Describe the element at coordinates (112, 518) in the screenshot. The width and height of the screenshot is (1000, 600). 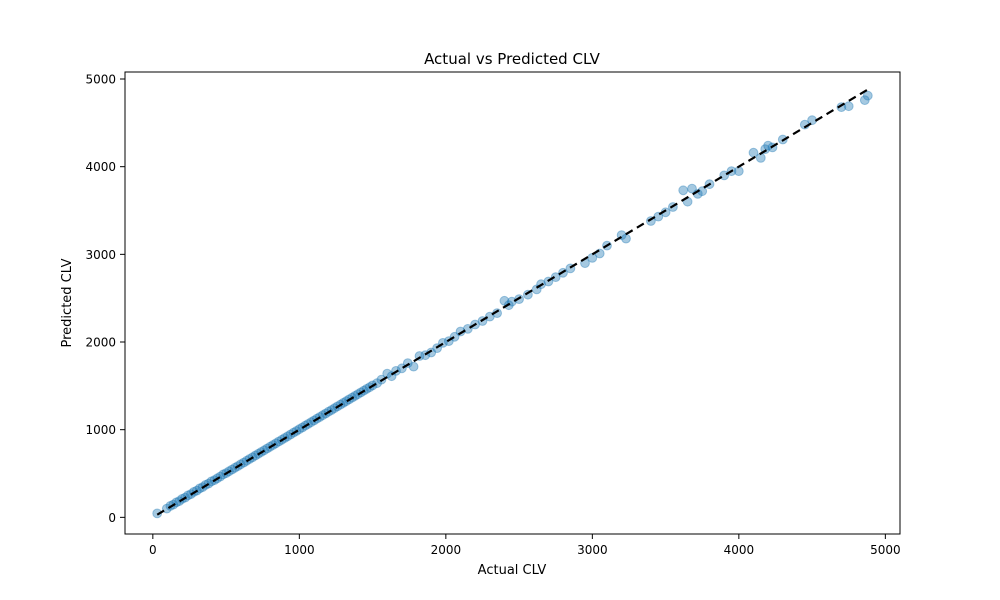
I see `y-tick-label: 0` at that location.